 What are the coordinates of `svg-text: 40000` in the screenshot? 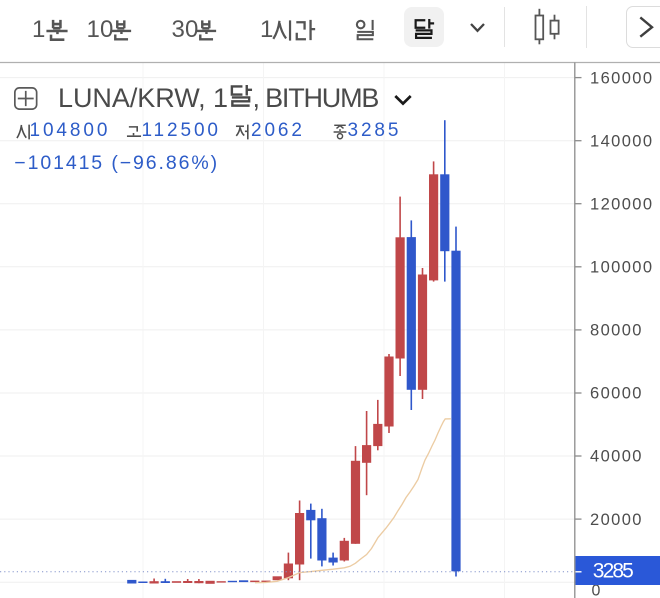 It's located at (616, 457).